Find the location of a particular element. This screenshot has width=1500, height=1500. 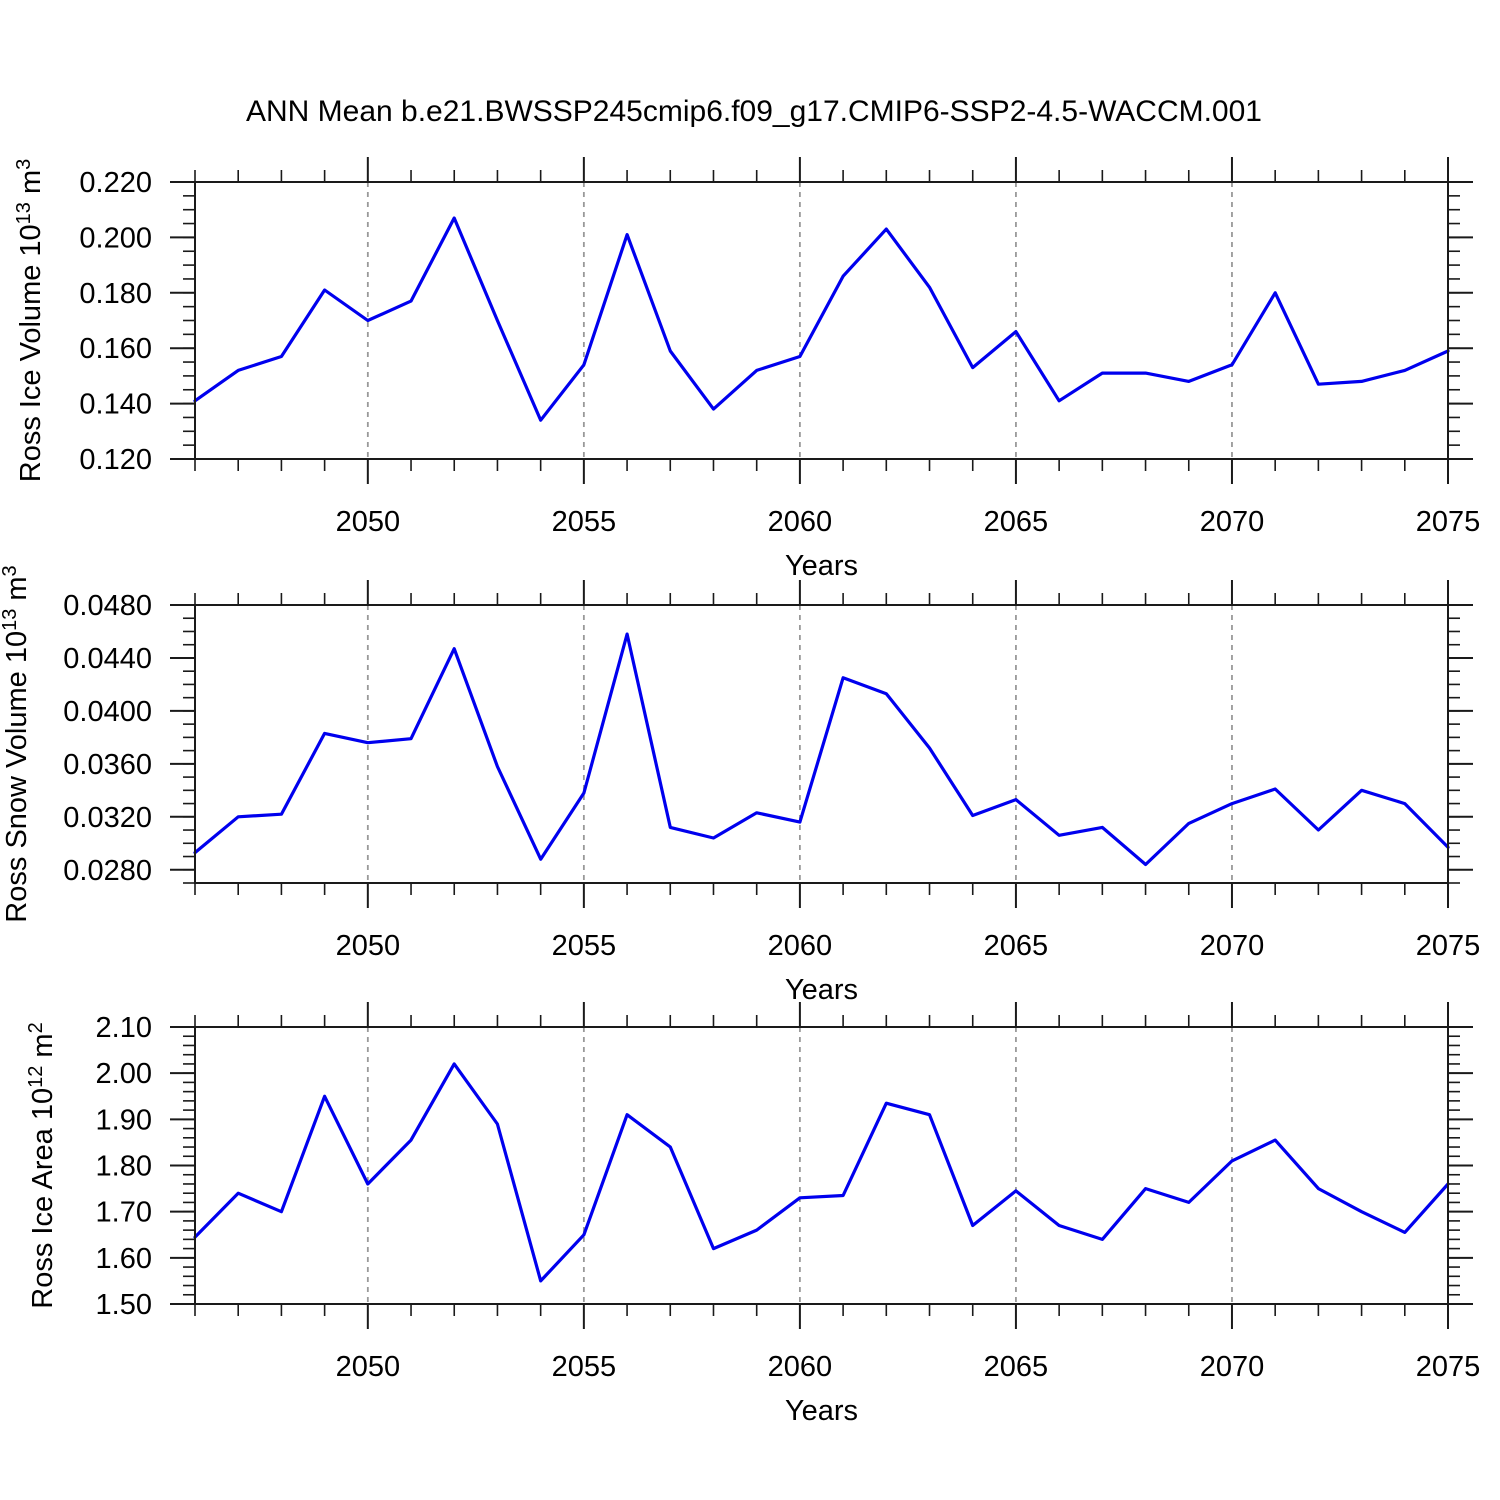

y-tick-label: 1.60 is located at coordinates (124, 1259).